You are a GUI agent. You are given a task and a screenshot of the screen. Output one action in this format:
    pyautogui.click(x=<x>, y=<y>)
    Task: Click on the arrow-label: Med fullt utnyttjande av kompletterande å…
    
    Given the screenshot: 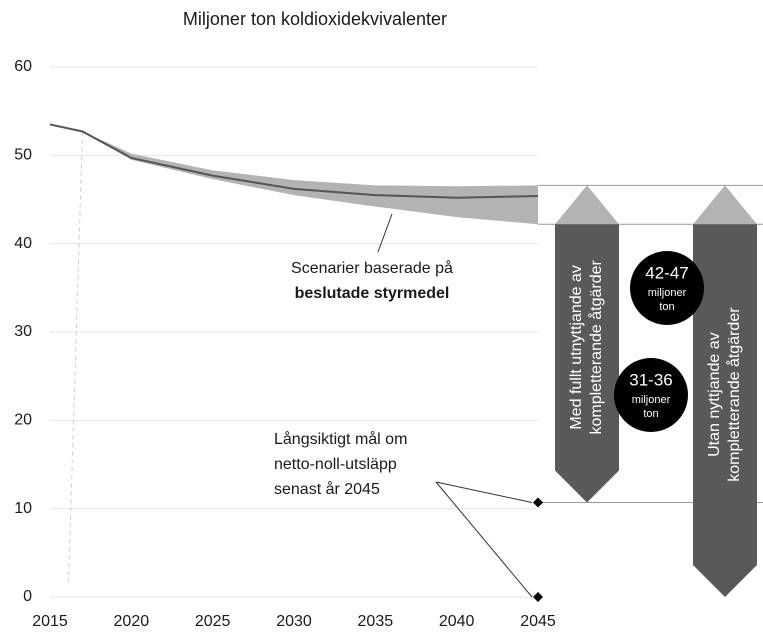 What is the action you would take?
    pyautogui.click(x=586, y=347)
    